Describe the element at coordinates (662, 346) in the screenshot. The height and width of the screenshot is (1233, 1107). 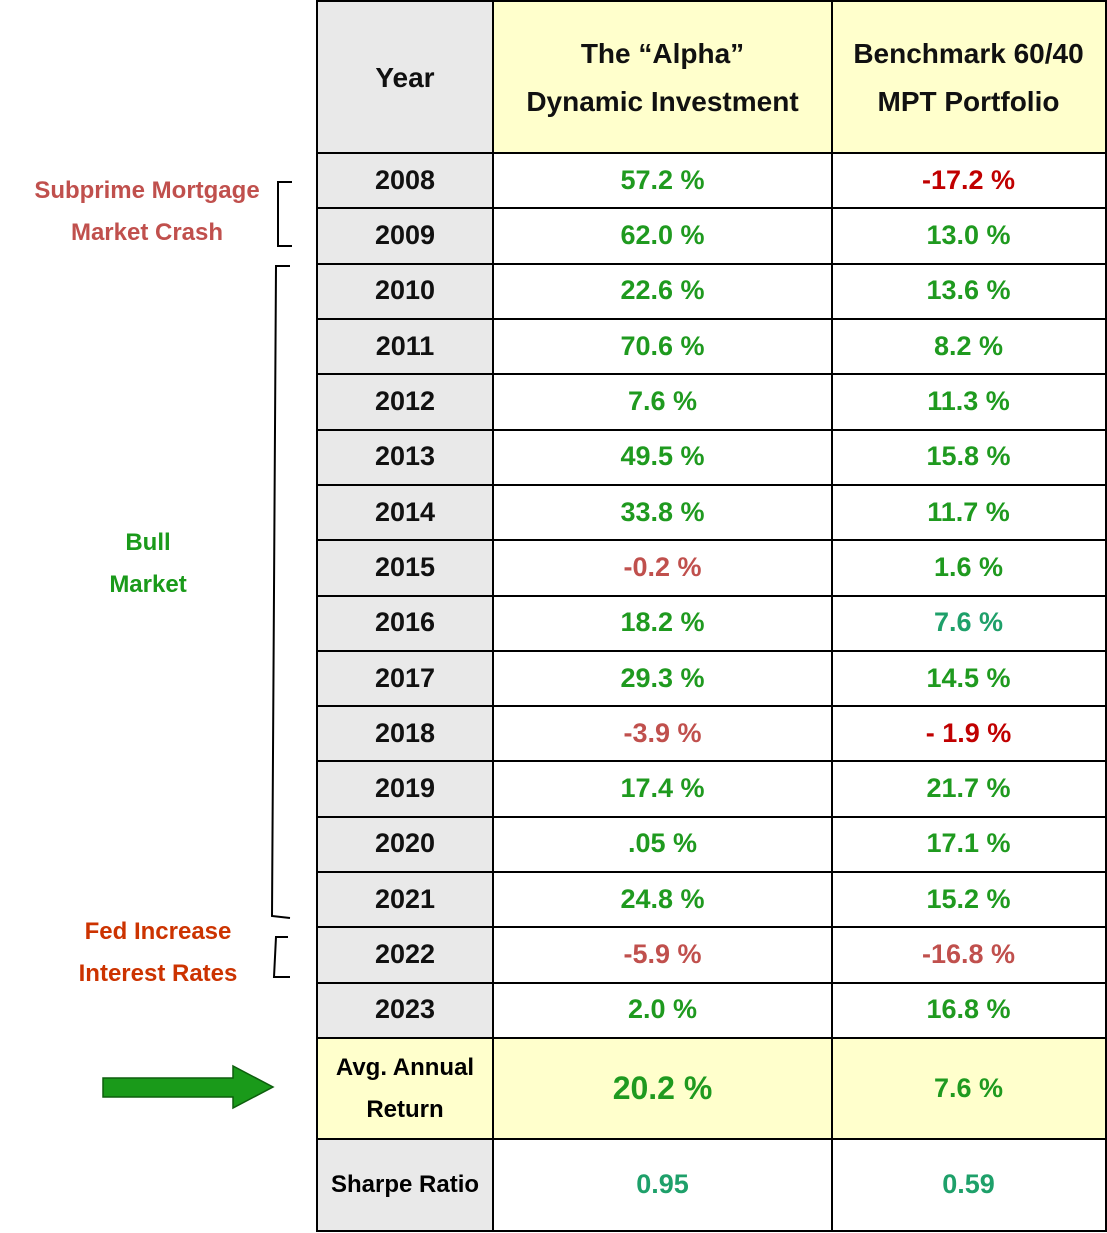
I see `alpha-return-cell: 70.6 %` at that location.